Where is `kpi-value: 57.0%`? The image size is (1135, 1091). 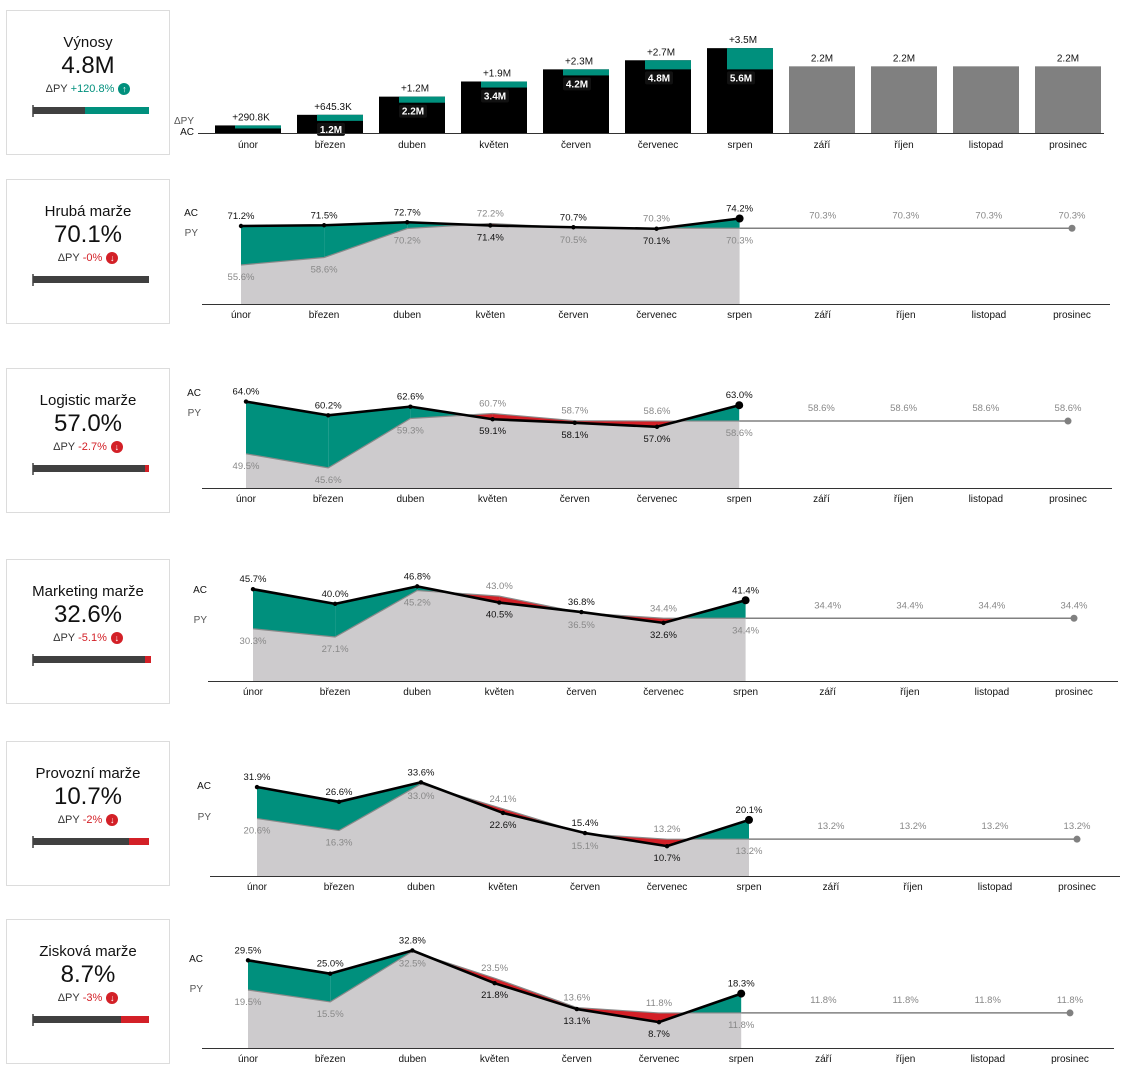
kpi-value: 57.0% is located at coordinates (88, 423).